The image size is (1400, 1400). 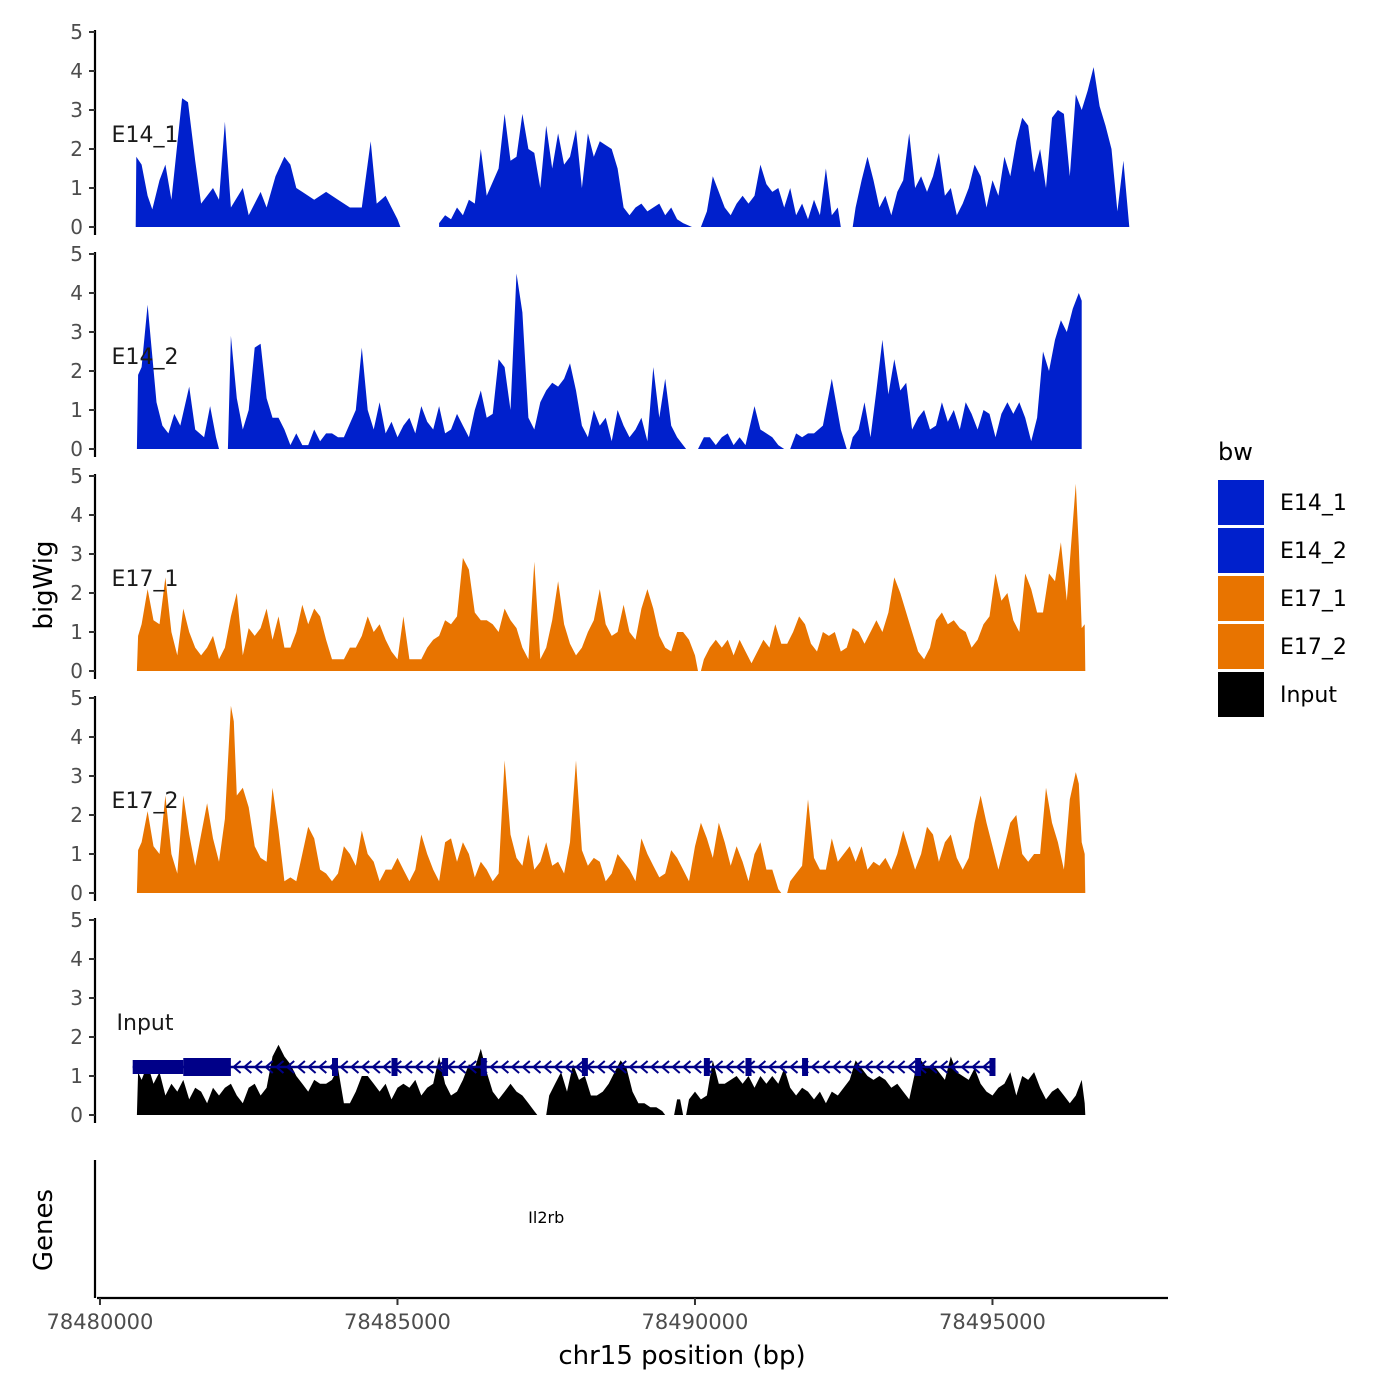 I want to click on x-axis-label: chr15 position (bp), so click(x=681, y=1356).